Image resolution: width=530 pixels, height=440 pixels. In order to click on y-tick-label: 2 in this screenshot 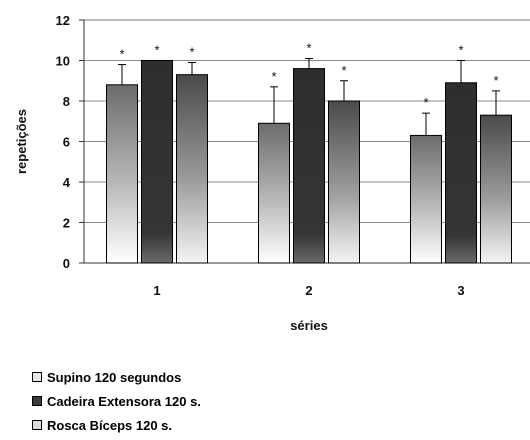, I will do `click(66, 223)`.